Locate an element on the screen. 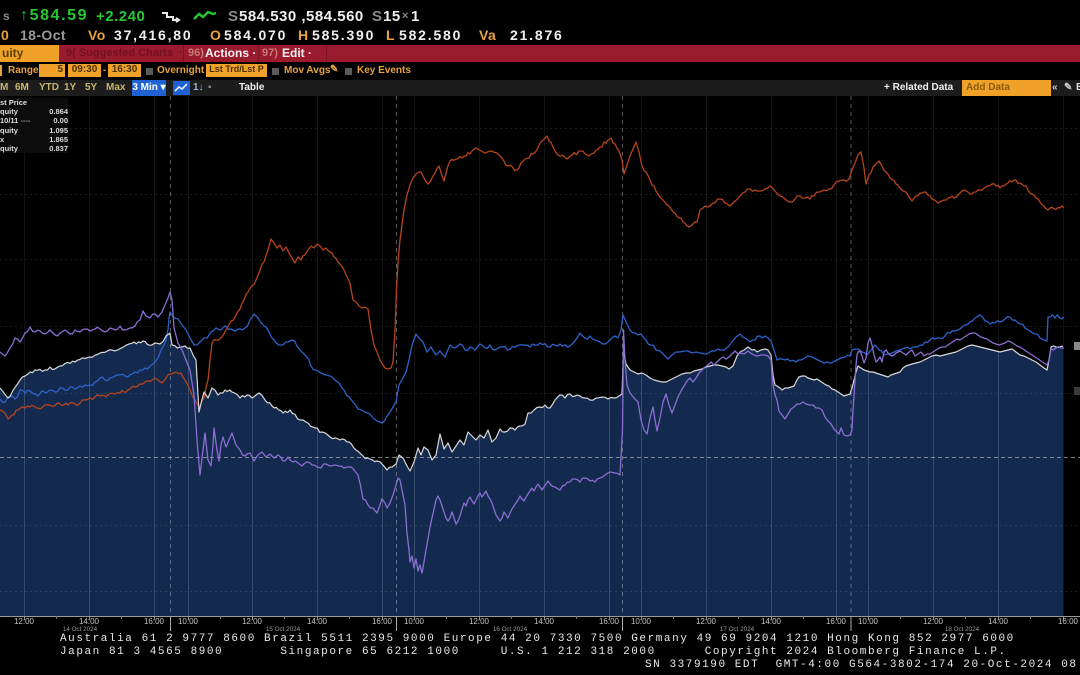 The width and height of the screenshot is (1080, 675). svg-text: 16 Oct 2024 is located at coordinates (510, 629).